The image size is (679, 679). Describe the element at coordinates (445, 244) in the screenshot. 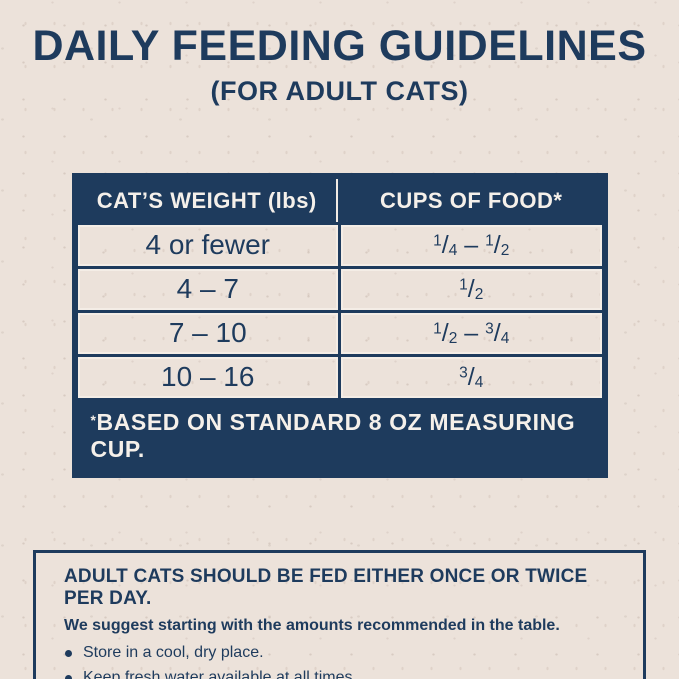

I see `fraction: 1/4` at that location.